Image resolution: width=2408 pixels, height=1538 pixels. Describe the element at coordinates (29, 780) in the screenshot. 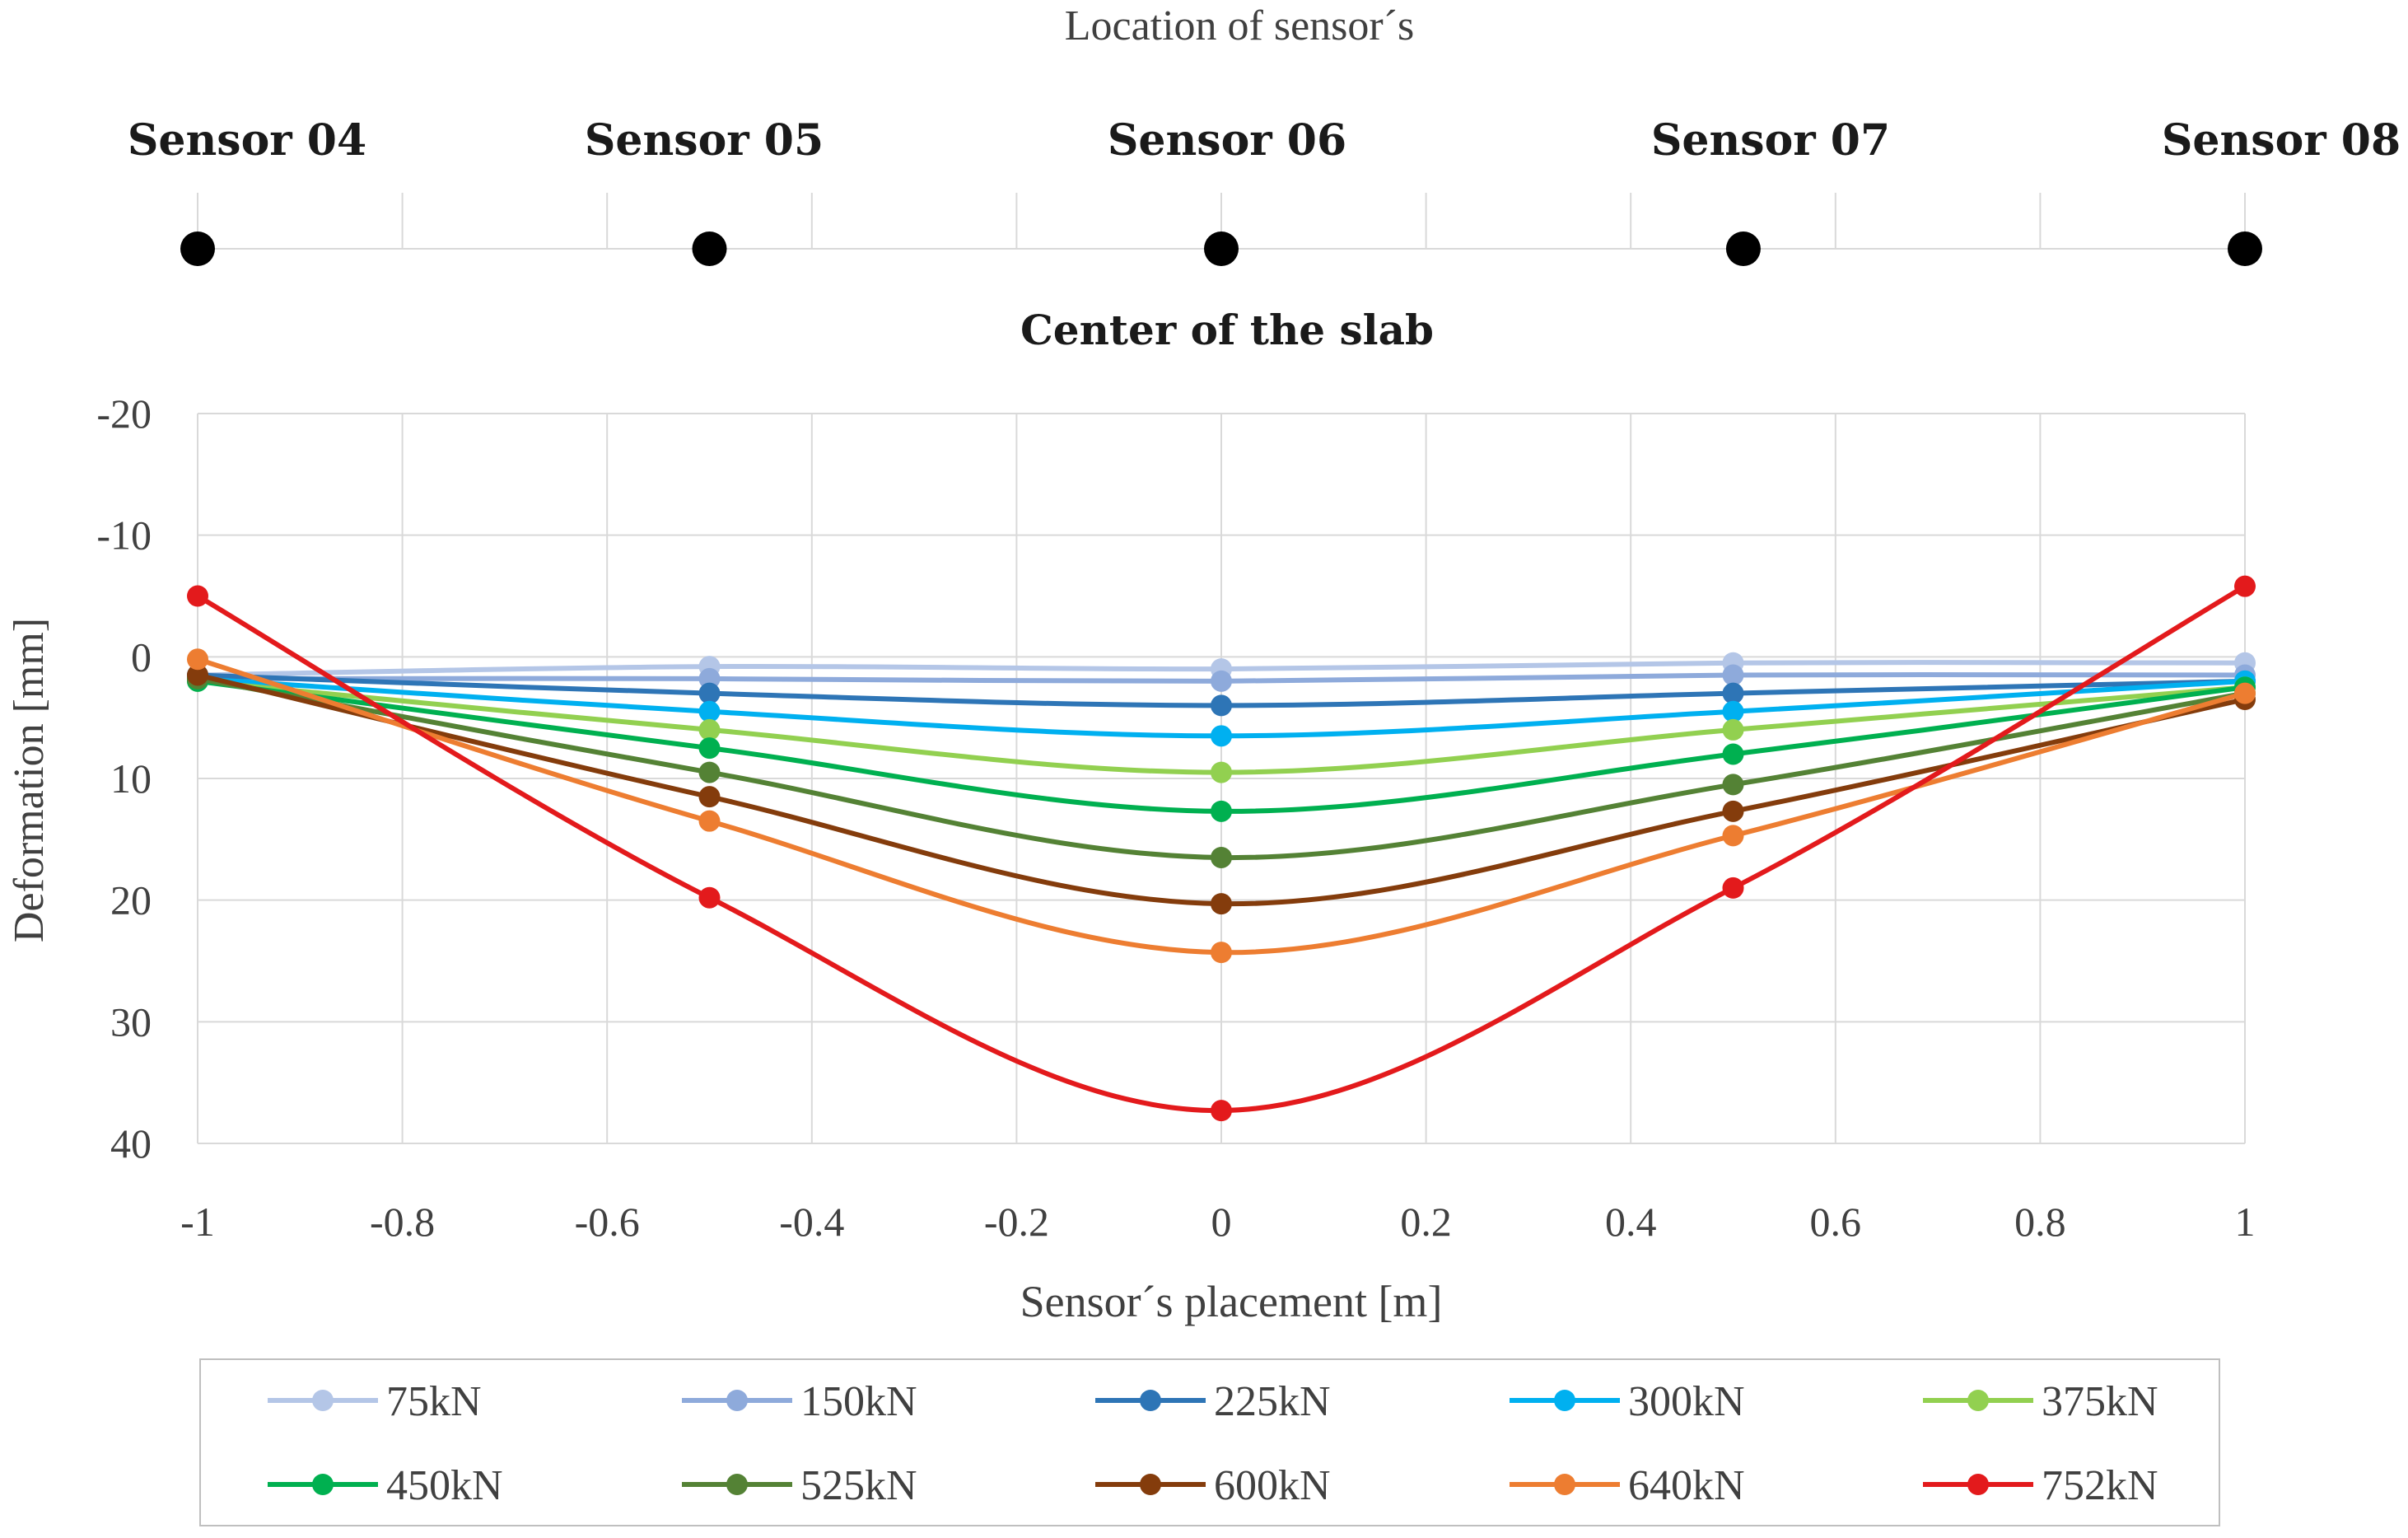

I see `y-axis-label: Deformation [mm]` at that location.